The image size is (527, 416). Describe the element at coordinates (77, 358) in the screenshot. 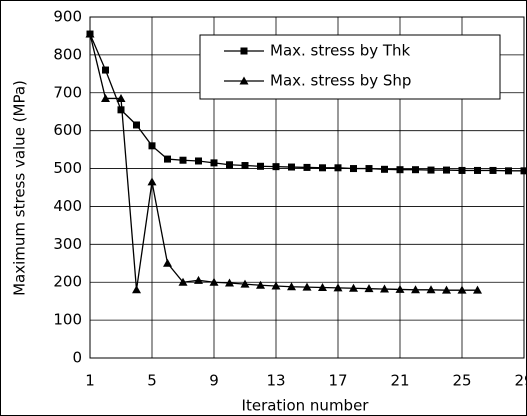

I see `y-tick-label: 0` at that location.